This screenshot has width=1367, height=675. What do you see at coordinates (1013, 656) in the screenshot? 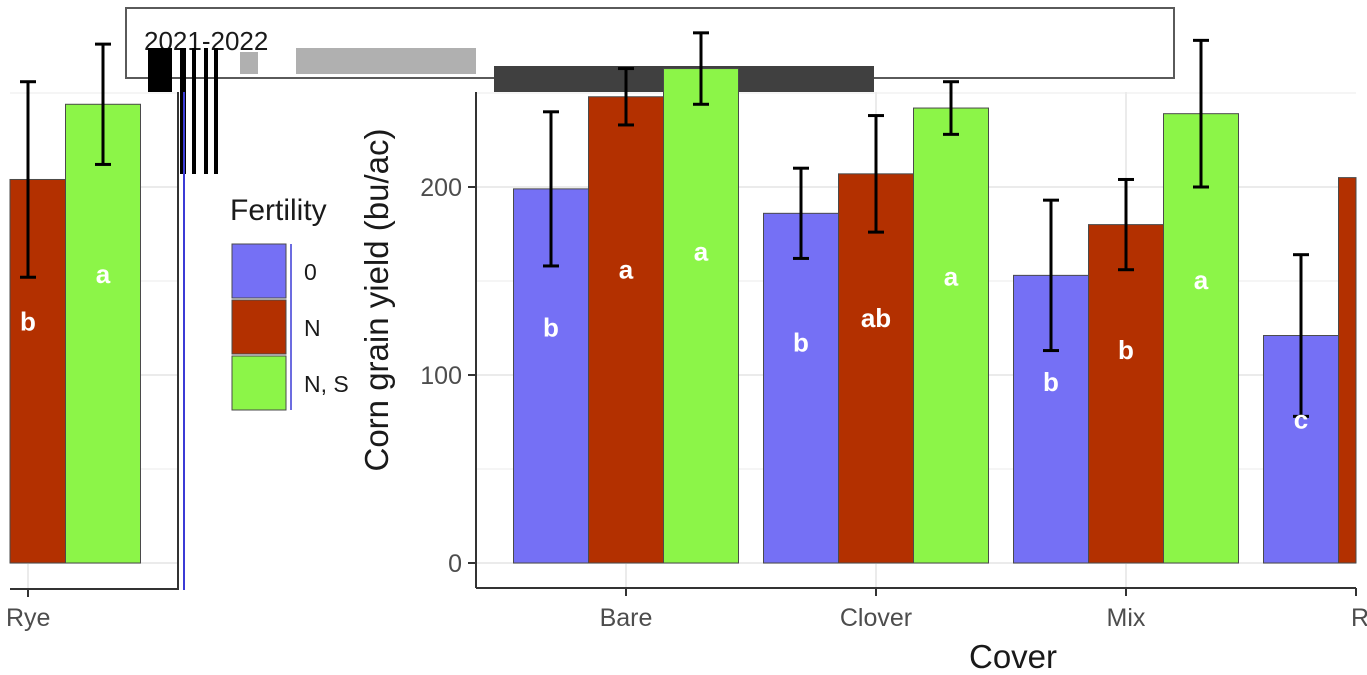
I see `x-axis-title: Cover` at bounding box center [1013, 656].